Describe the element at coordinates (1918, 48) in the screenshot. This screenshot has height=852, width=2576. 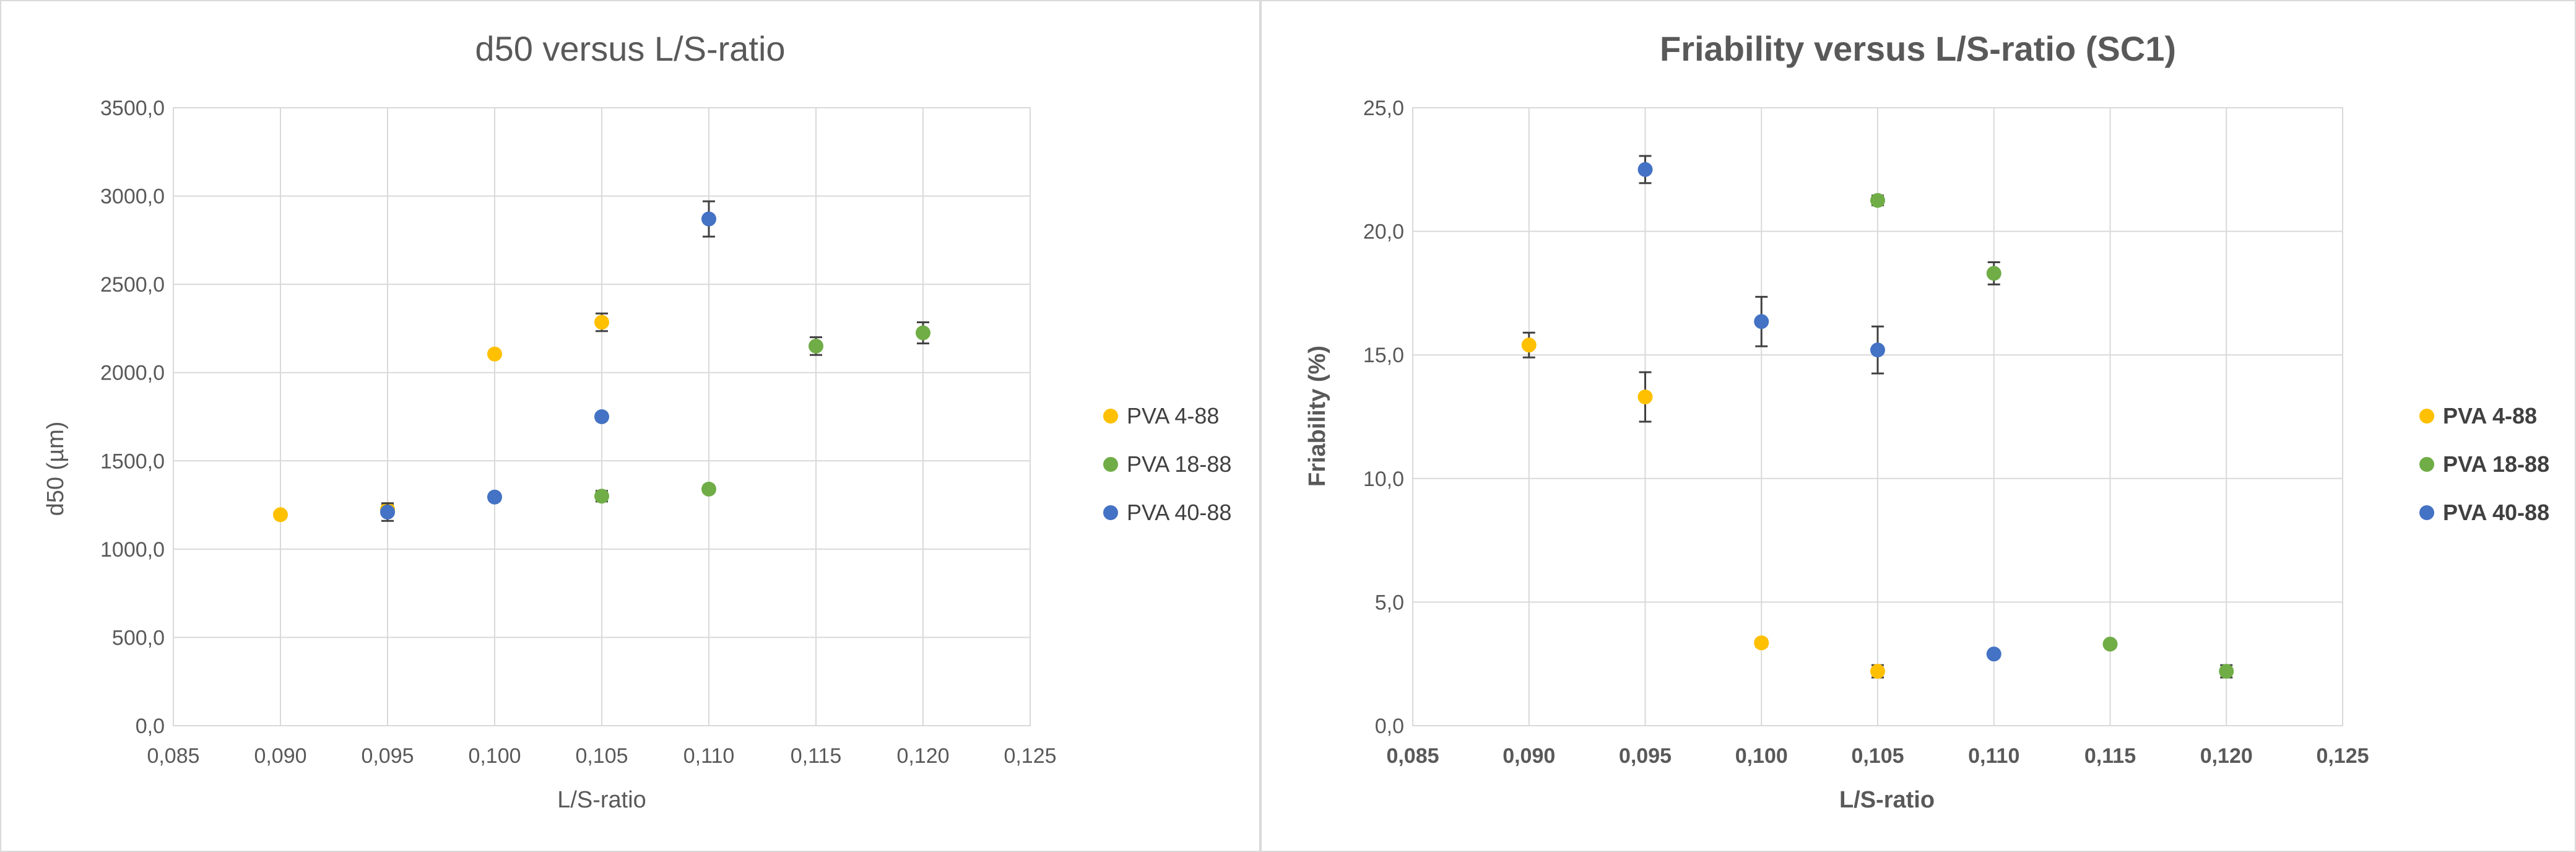
I see `chart-title: Friability versus L/S-ratio (SC1)` at that location.